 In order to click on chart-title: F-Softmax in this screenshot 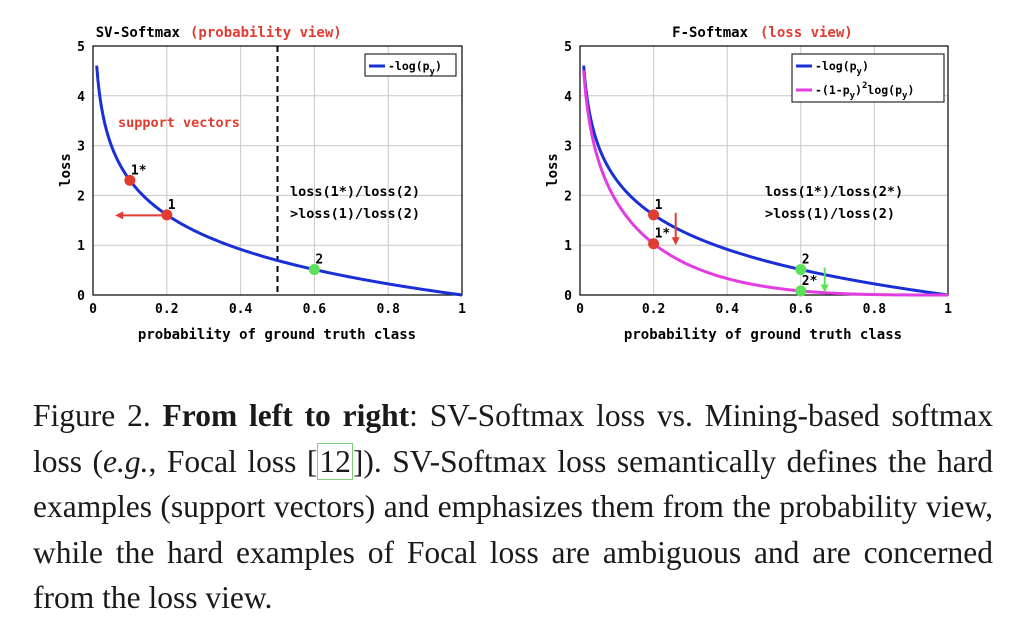, I will do `click(710, 33)`.